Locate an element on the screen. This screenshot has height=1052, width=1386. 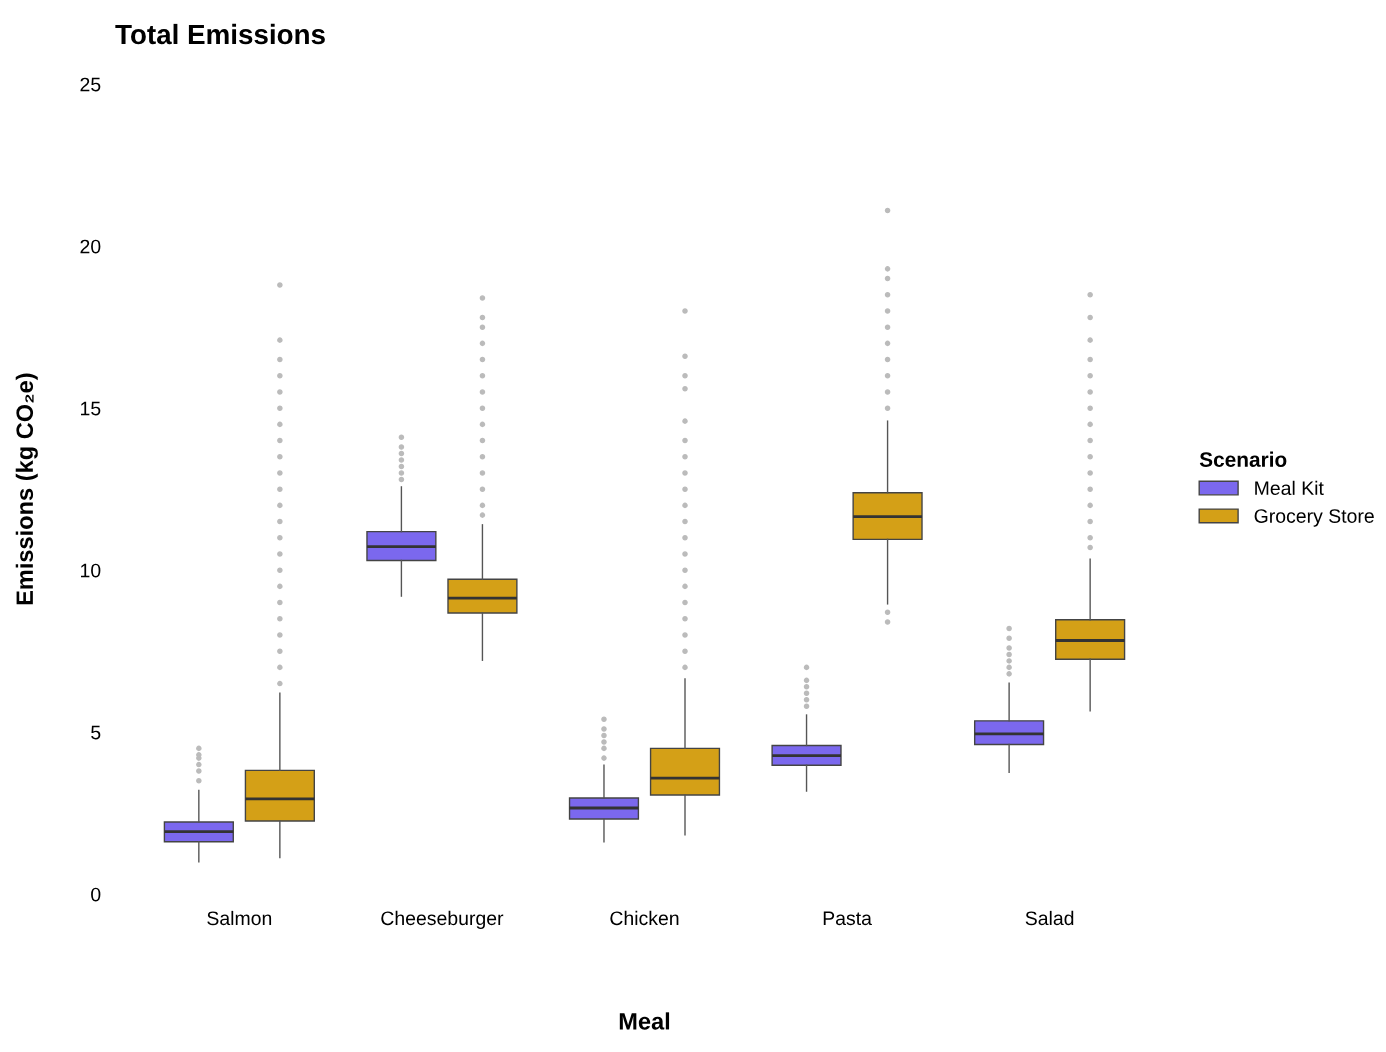
x-tick-label: Salad is located at coordinates (1049, 918).